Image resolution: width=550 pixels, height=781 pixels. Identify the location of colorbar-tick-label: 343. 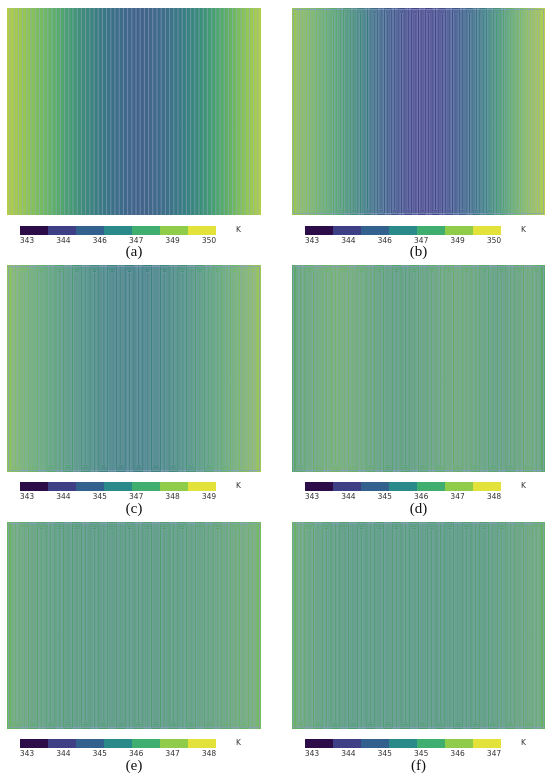
(312, 240).